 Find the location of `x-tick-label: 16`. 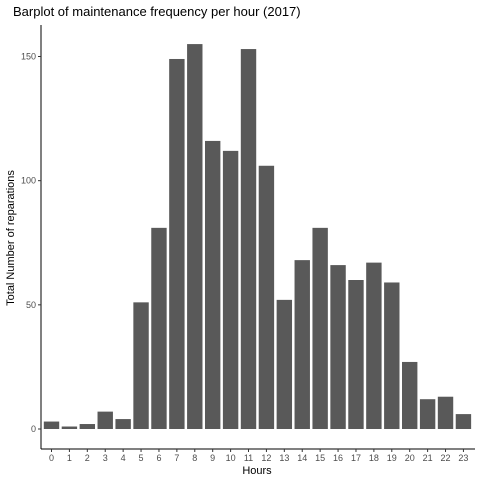

x-tick-label: 16 is located at coordinates (338, 458).